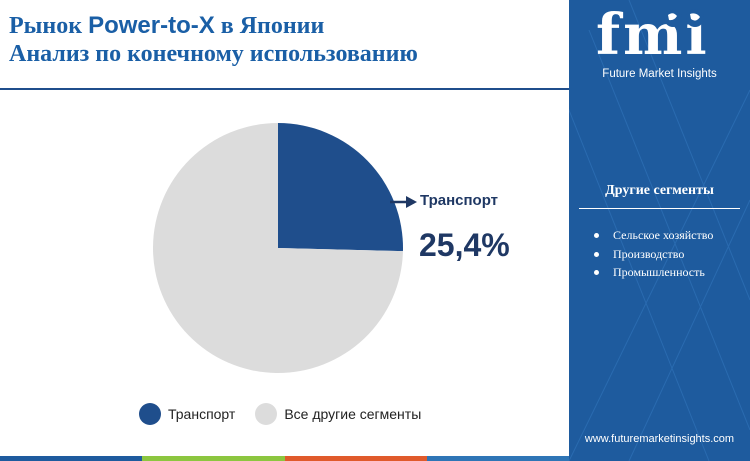  What do you see at coordinates (652, 272) in the screenshot?
I see `segment-item-industry: Промышленность` at bounding box center [652, 272].